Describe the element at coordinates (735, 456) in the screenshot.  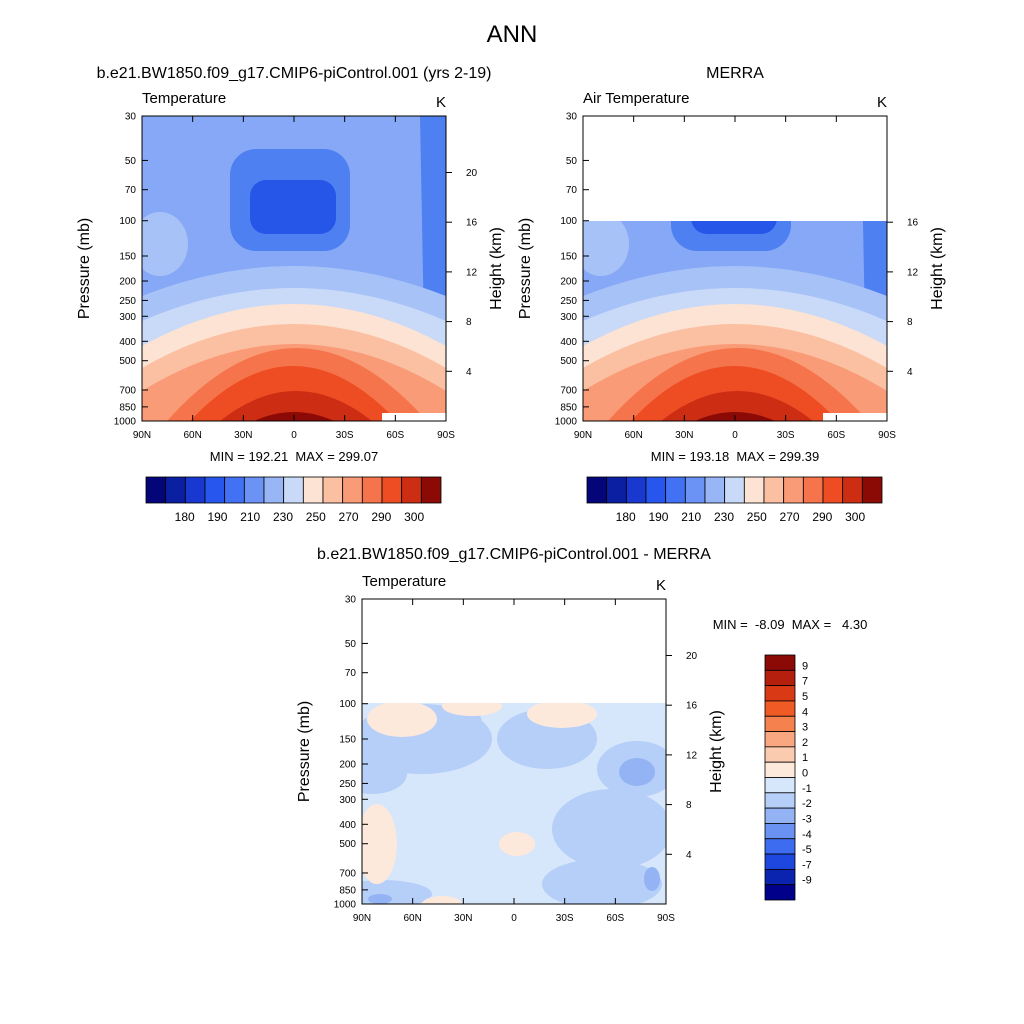
I see `stats: MIN = 193.18 MAX = 299.39` at that location.